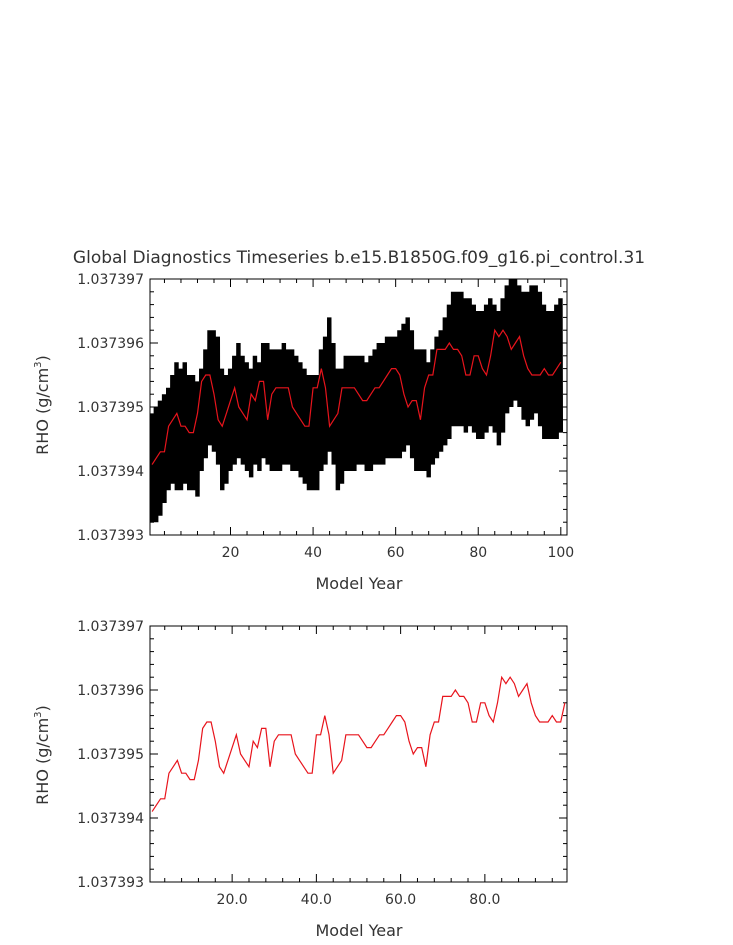 Image resolution: width=733 pixels, height=945 pixels. I want to click on top-x-tick-label: 20, so click(231, 553).